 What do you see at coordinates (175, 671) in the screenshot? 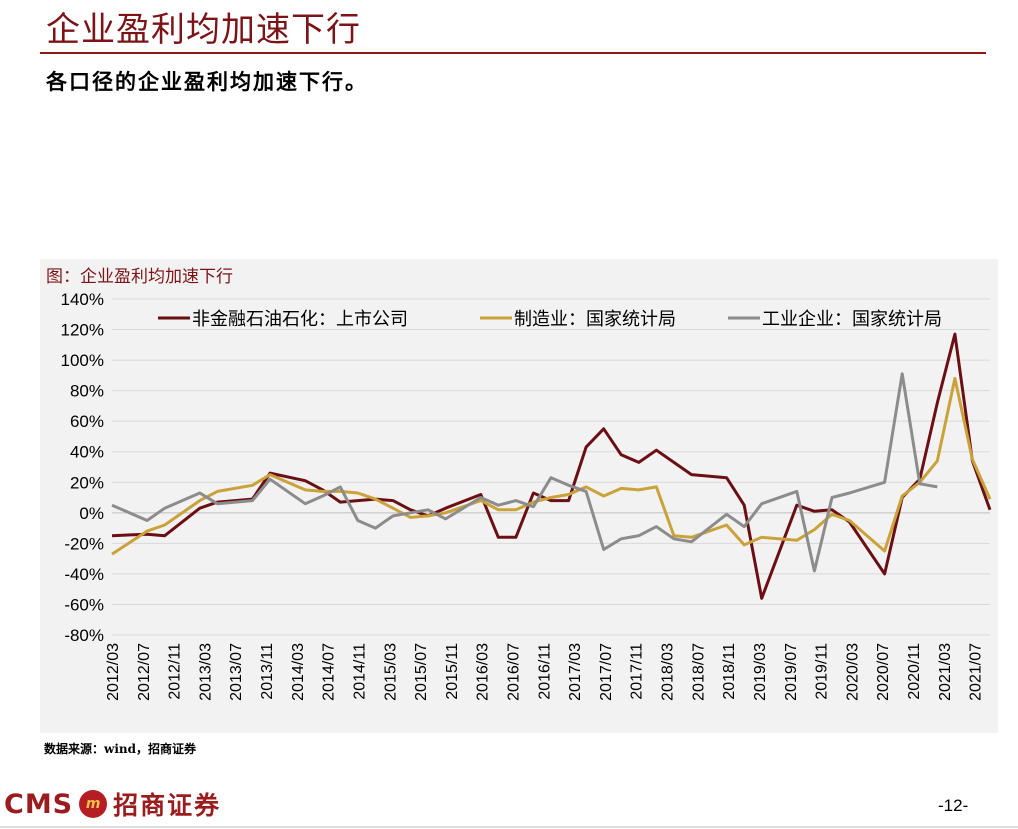
I see `x-tick-label: 2012/11` at bounding box center [175, 671].